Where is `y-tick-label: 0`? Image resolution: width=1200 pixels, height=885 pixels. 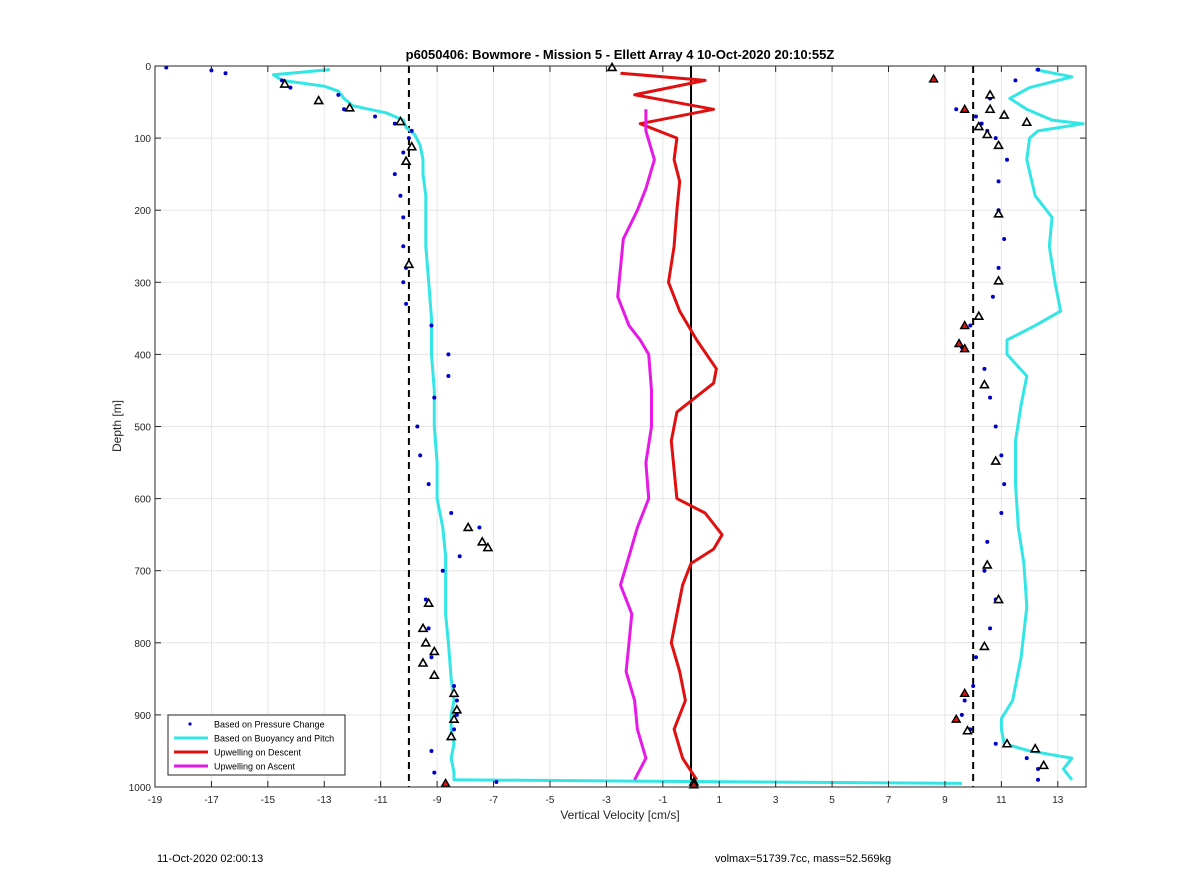 y-tick-label: 0 is located at coordinates (148, 67).